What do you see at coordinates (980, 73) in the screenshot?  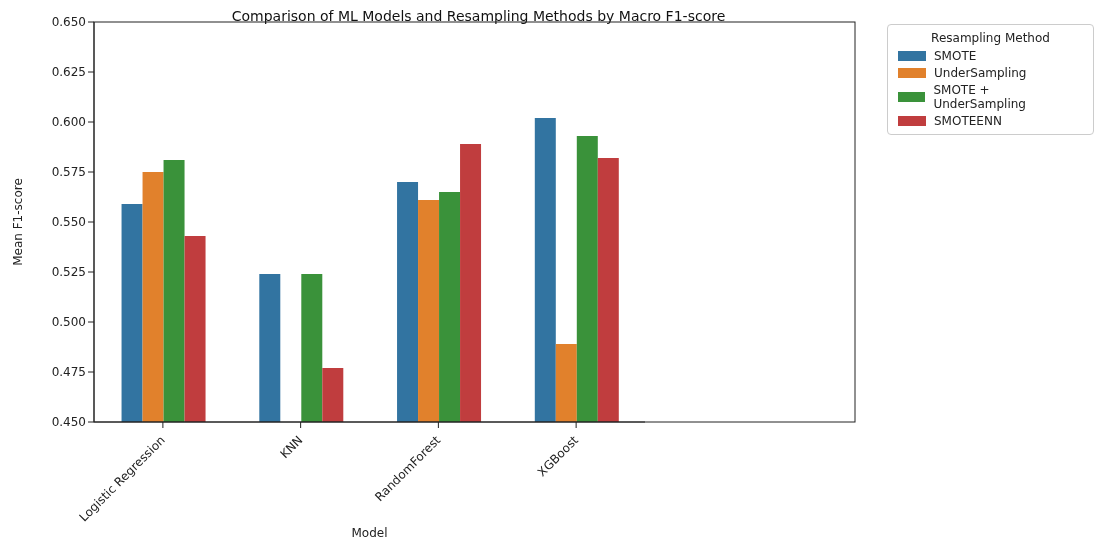 I see `legend-label: UnderSampling` at bounding box center [980, 73].